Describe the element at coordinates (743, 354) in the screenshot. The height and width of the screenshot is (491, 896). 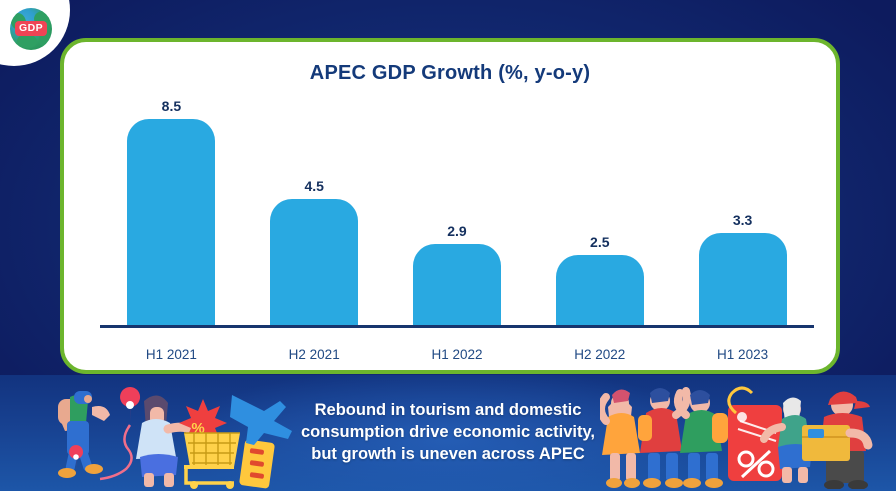
I see `x-axis-label: H1 2023` at that location.